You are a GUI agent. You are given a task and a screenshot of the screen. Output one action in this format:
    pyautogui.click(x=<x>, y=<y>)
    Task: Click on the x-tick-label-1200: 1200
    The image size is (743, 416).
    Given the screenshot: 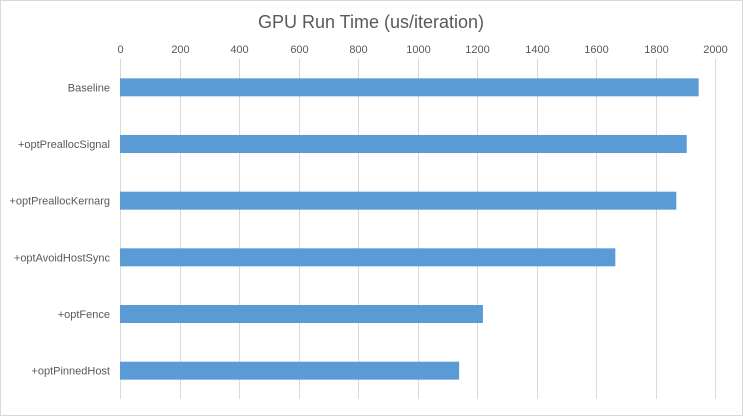 What is the action you would take?
    pyautogui.click(x=477, y=50)
    